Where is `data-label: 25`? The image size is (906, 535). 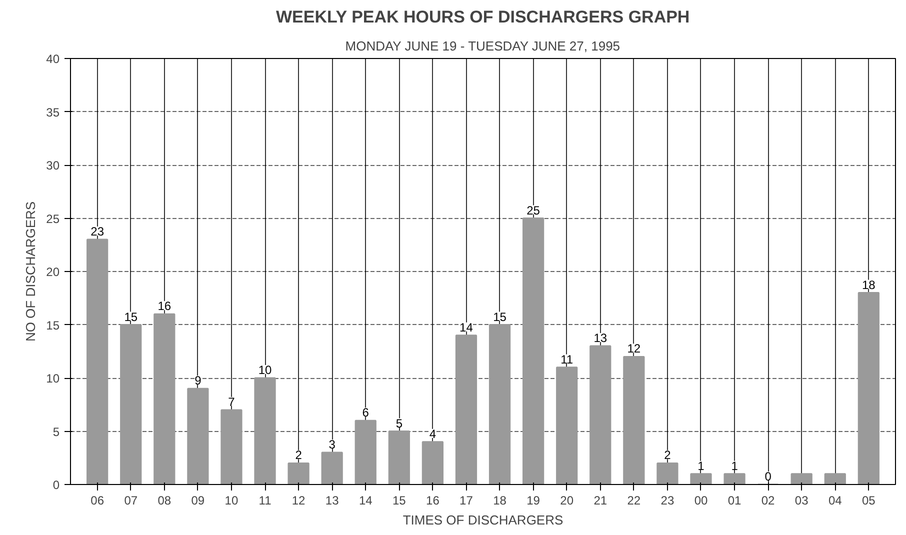 data-label: 25 is located at coordinates (533, 210).